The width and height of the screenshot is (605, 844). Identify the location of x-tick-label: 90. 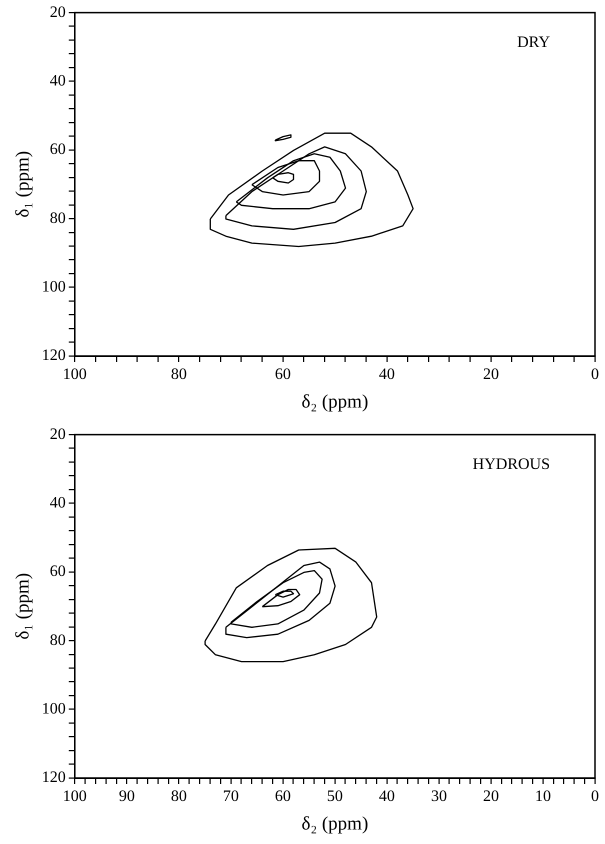
(126, 796).